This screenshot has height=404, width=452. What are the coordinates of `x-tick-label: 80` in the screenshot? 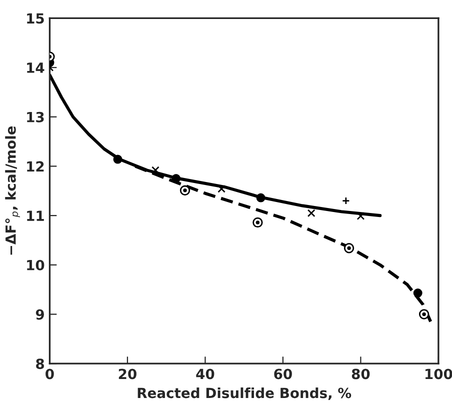 It's located at (361, 374).